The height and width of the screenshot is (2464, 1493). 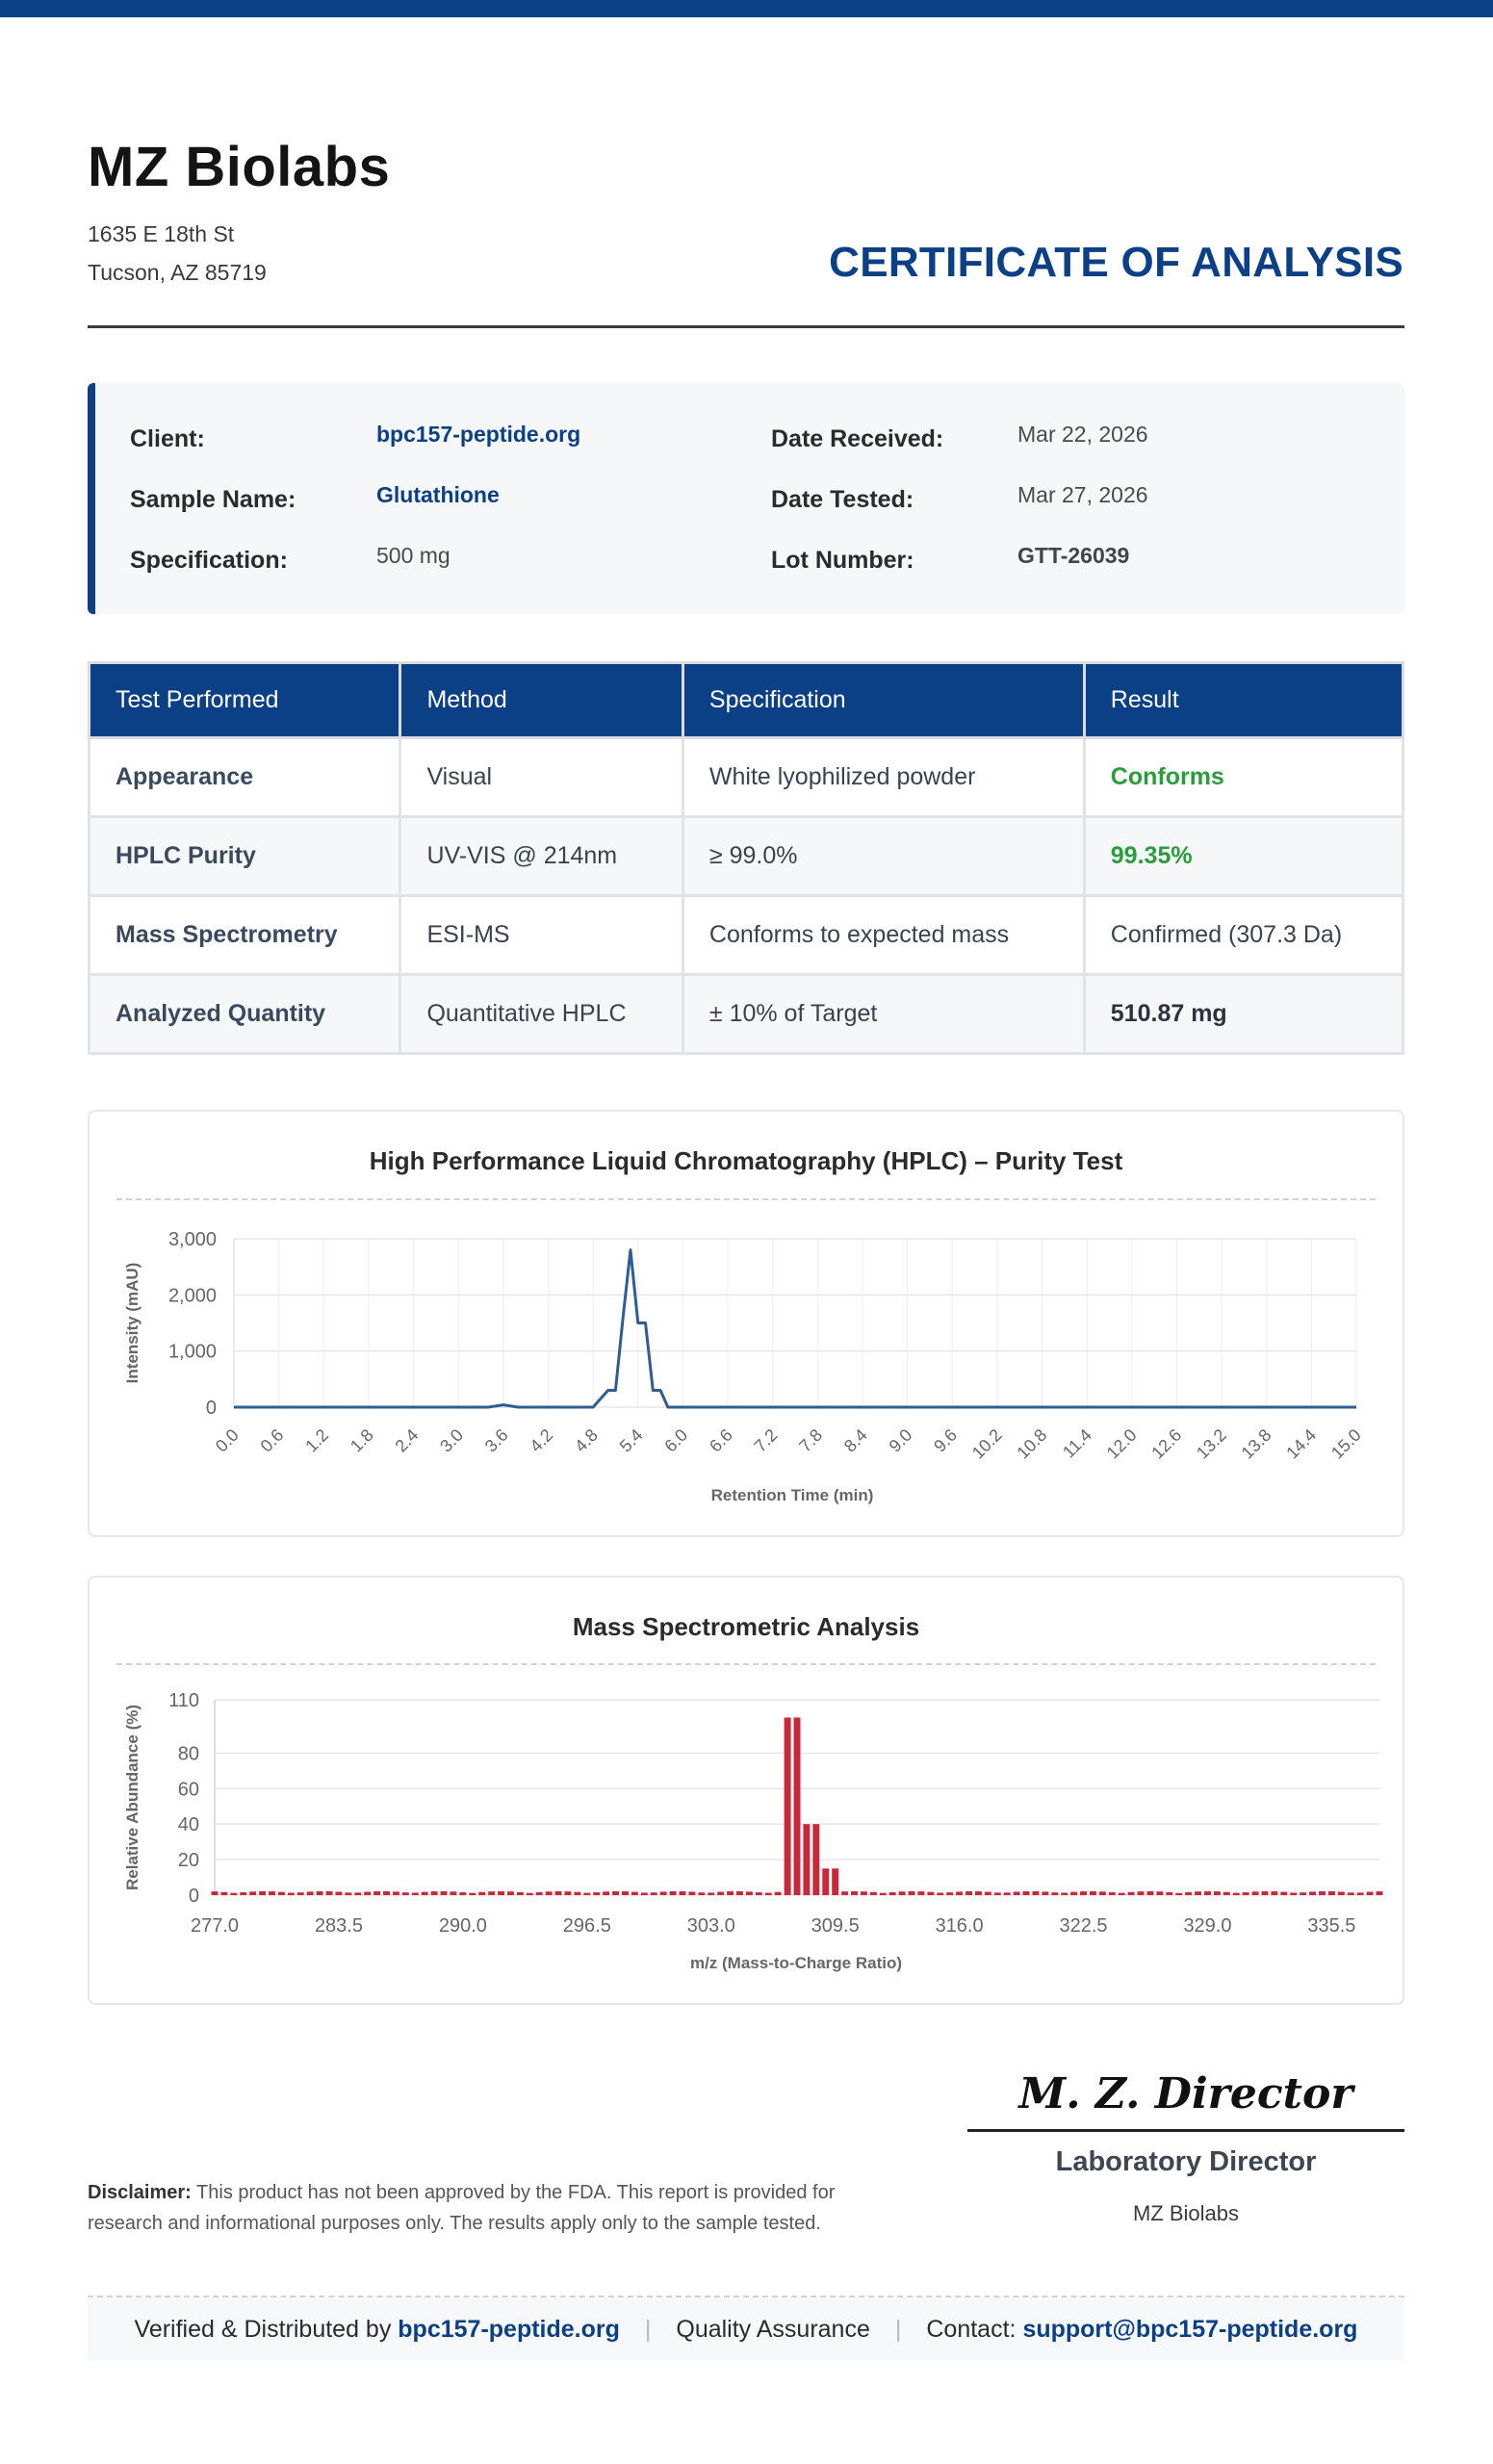 What do you see at coordinates (773, 2329) in the screenshot?
I see `footer-quality: Quality Assurance` at bounding box center [773, 2329].